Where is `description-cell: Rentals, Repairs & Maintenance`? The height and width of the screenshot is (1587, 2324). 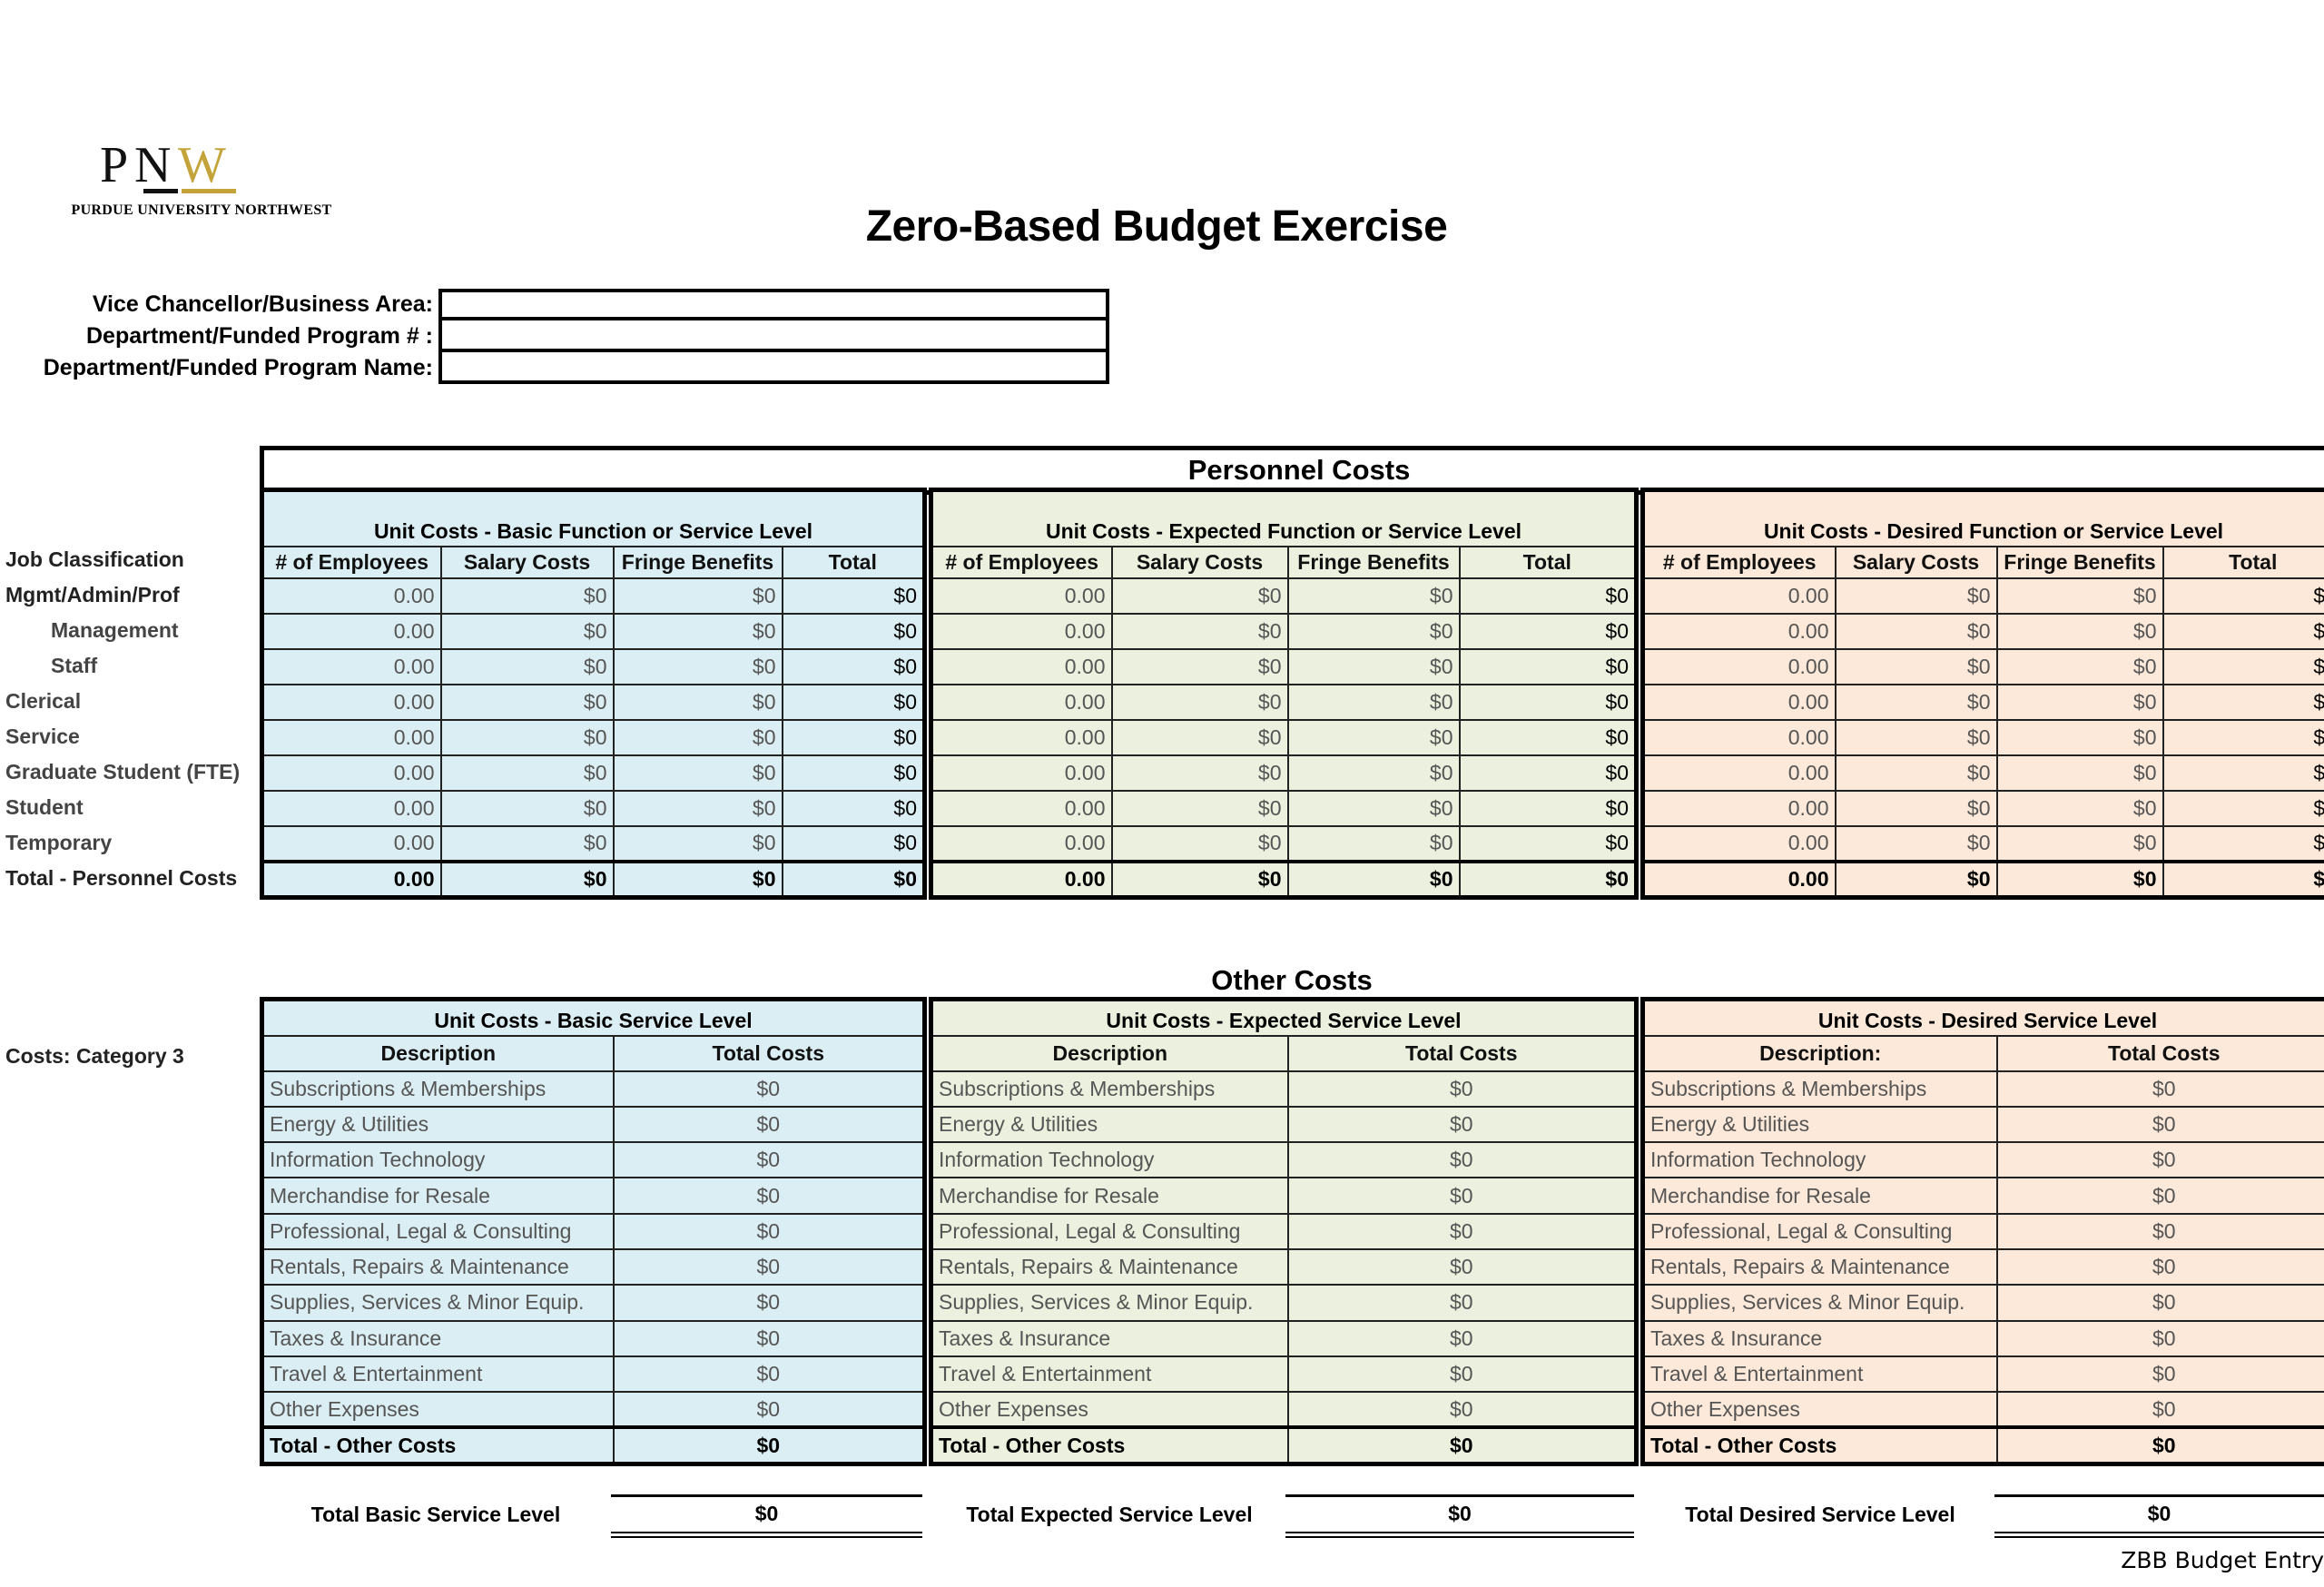 description-cell: Rentals, Repairs & Maintenance is located at coordinates (438, 1266).